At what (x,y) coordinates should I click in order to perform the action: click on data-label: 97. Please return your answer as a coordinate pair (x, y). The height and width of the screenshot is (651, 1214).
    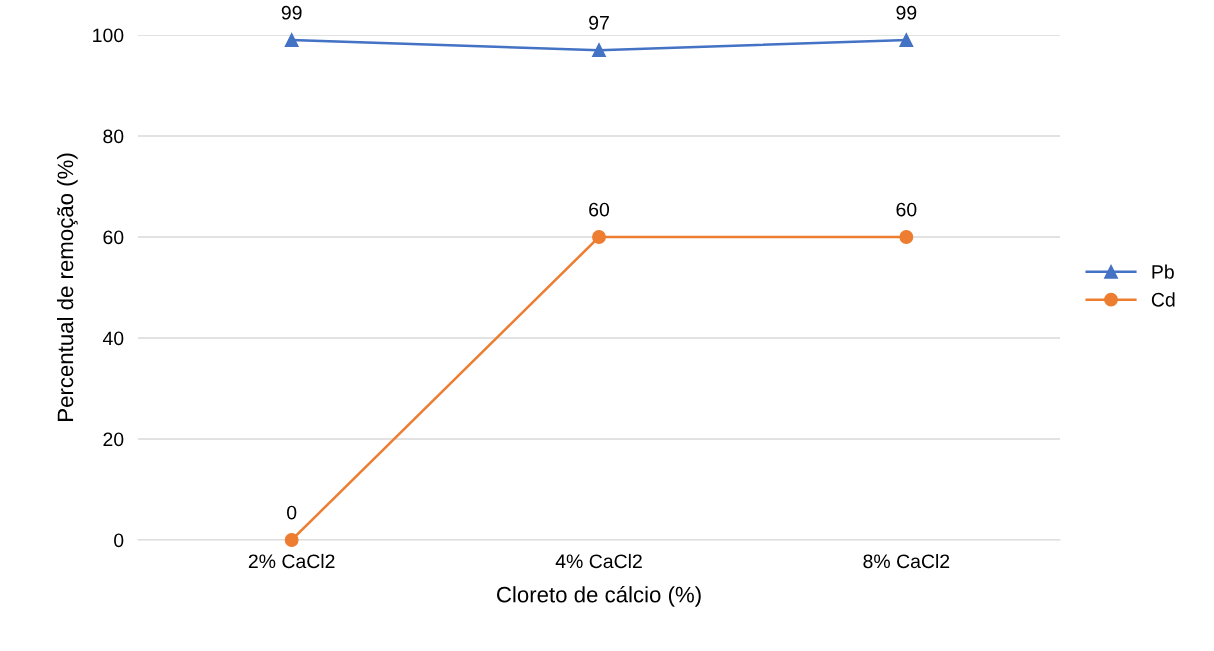
    Looking at the image, I should click on (599, 22).